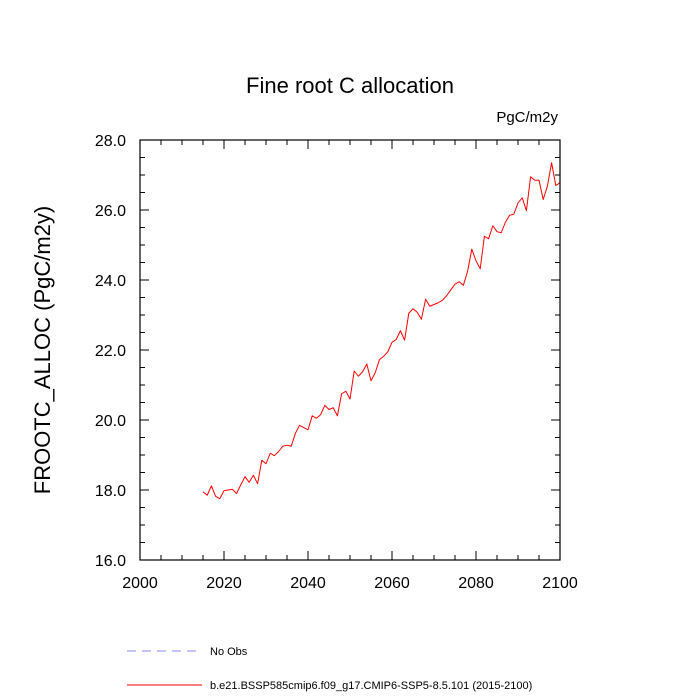 This screenshot has width=700, height=700. Describe the element at coordinates (229, 652) in the screenshot. I see `legend-label-no-obs: No Obs` at that location.